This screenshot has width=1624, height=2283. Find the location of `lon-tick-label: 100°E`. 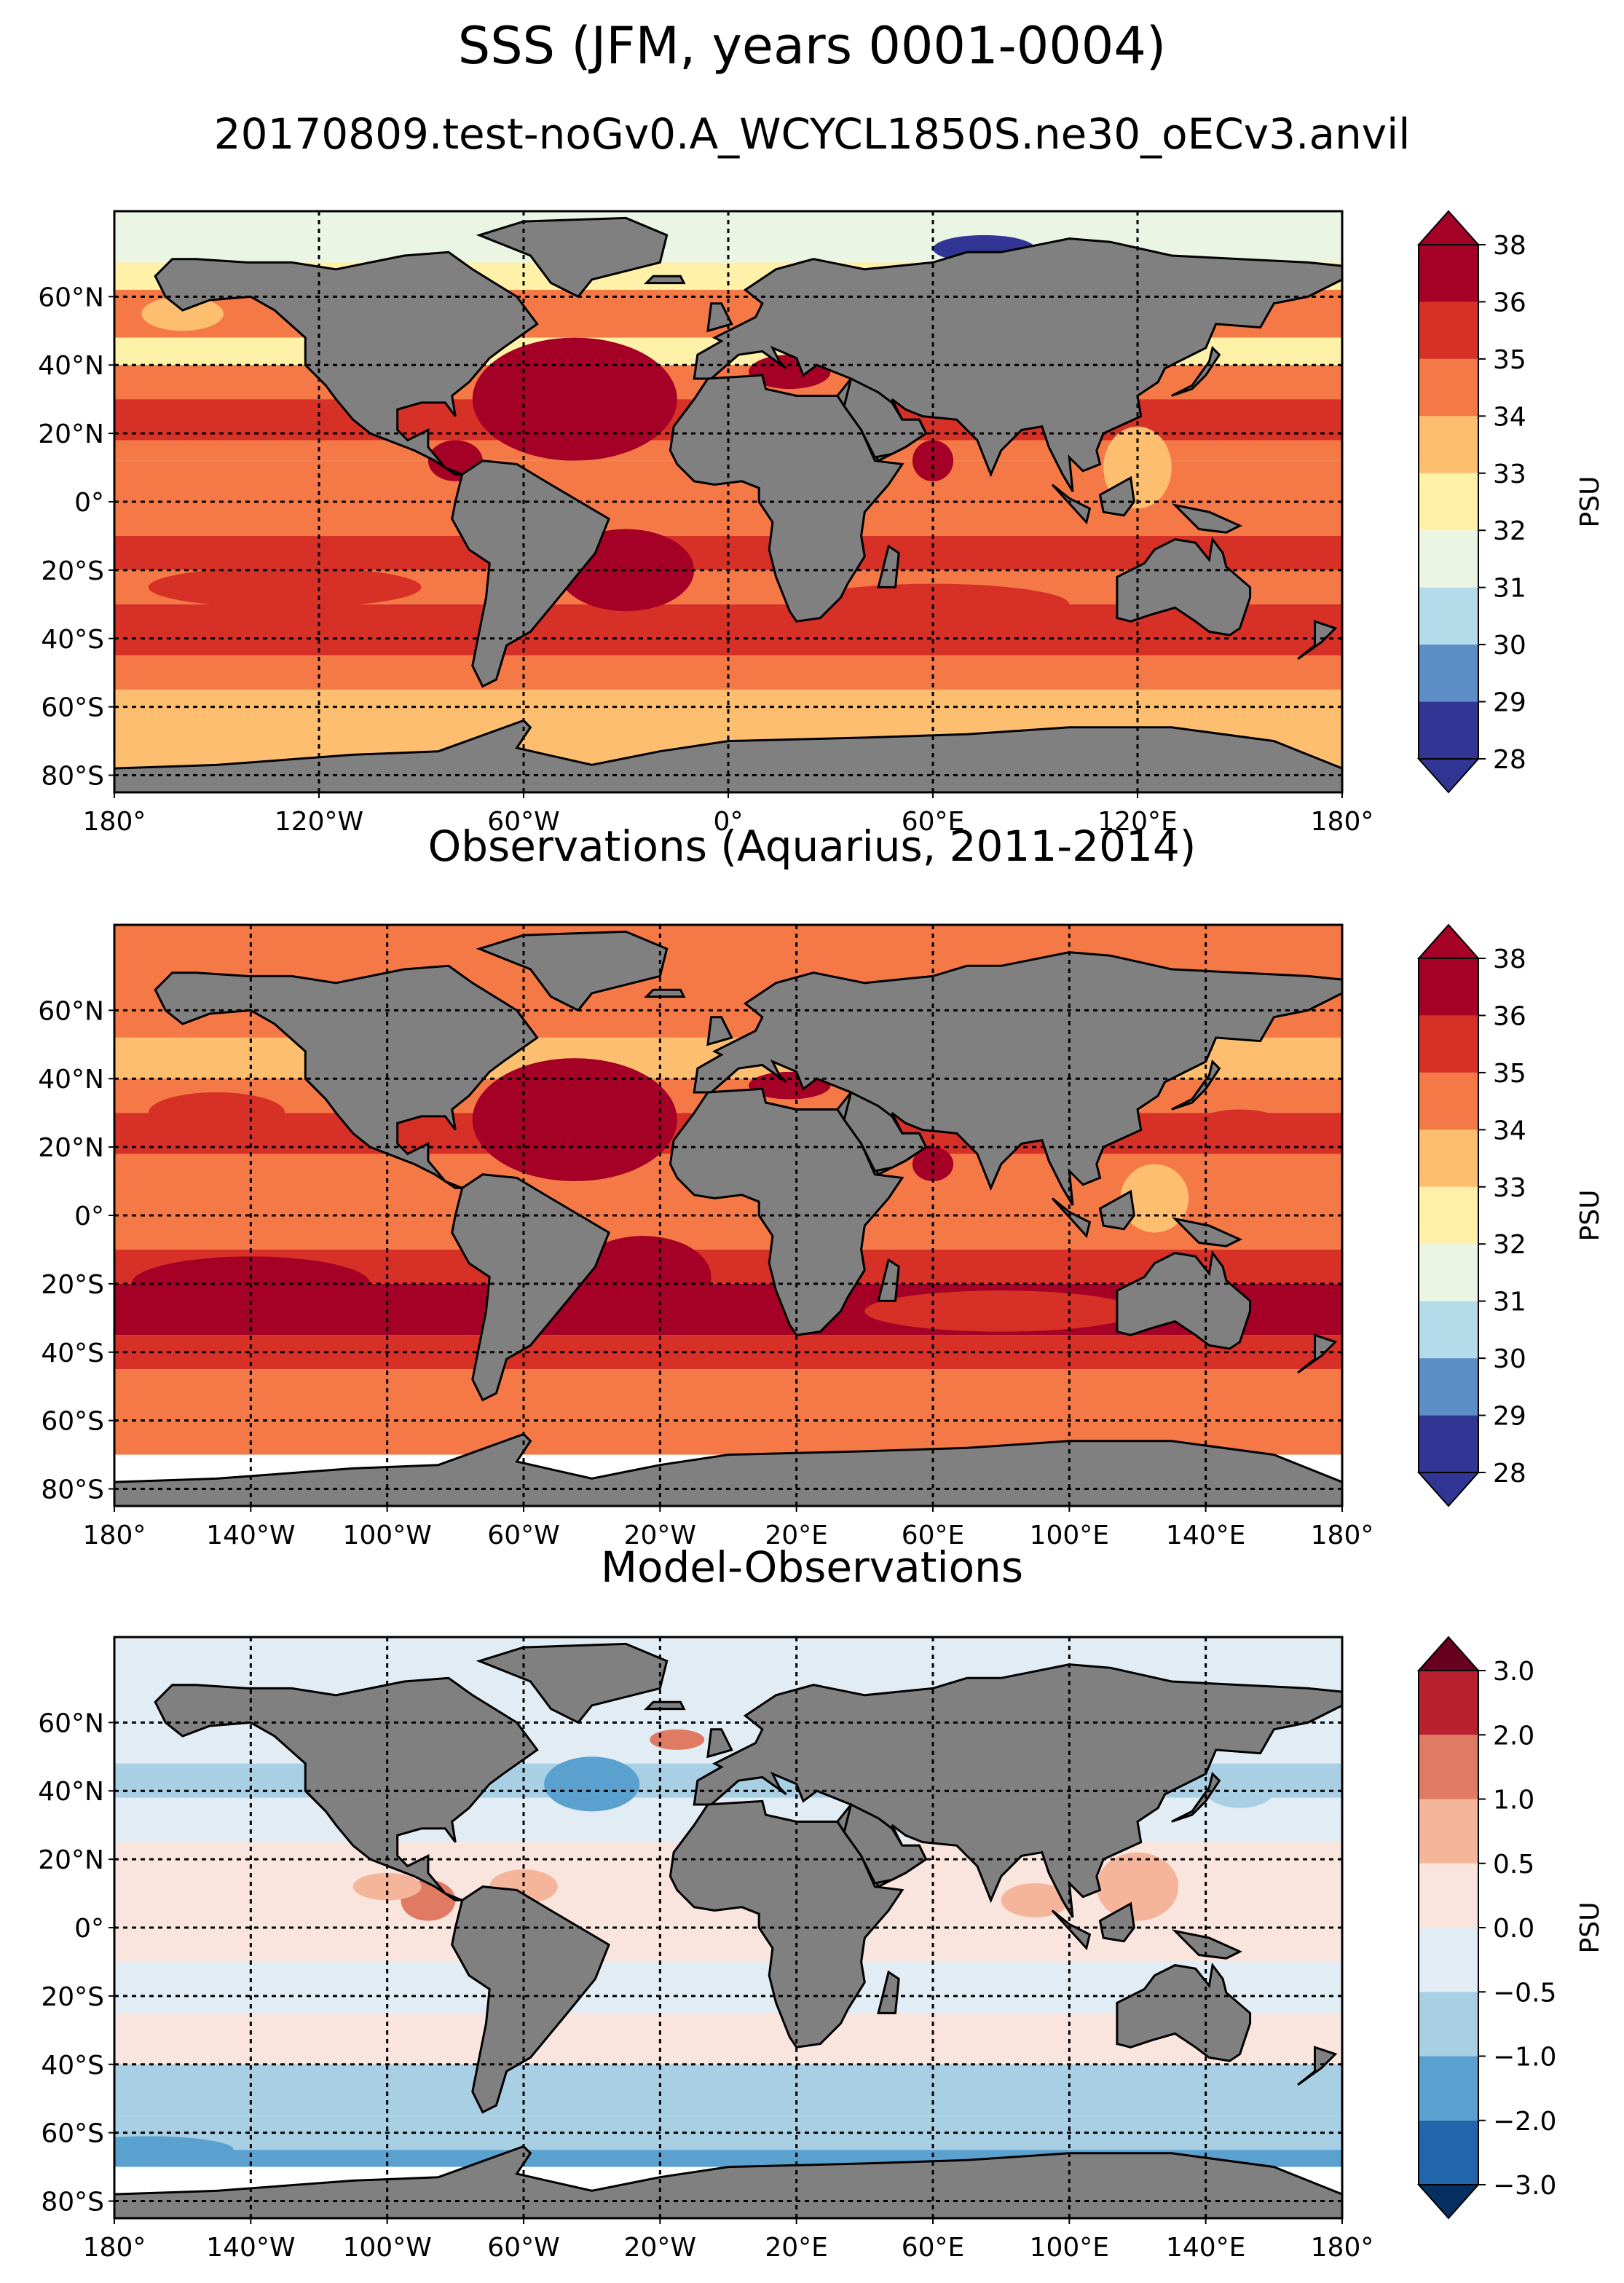

lon-tick-label: 100°E is located at coordinates (1069, 2248).